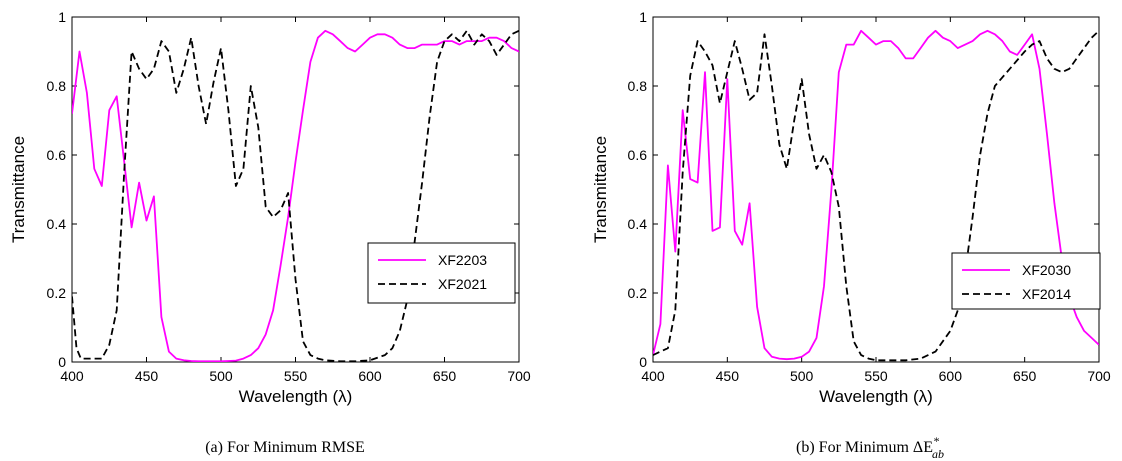  I want to click on caption-superscript: *, so click(936, 441).